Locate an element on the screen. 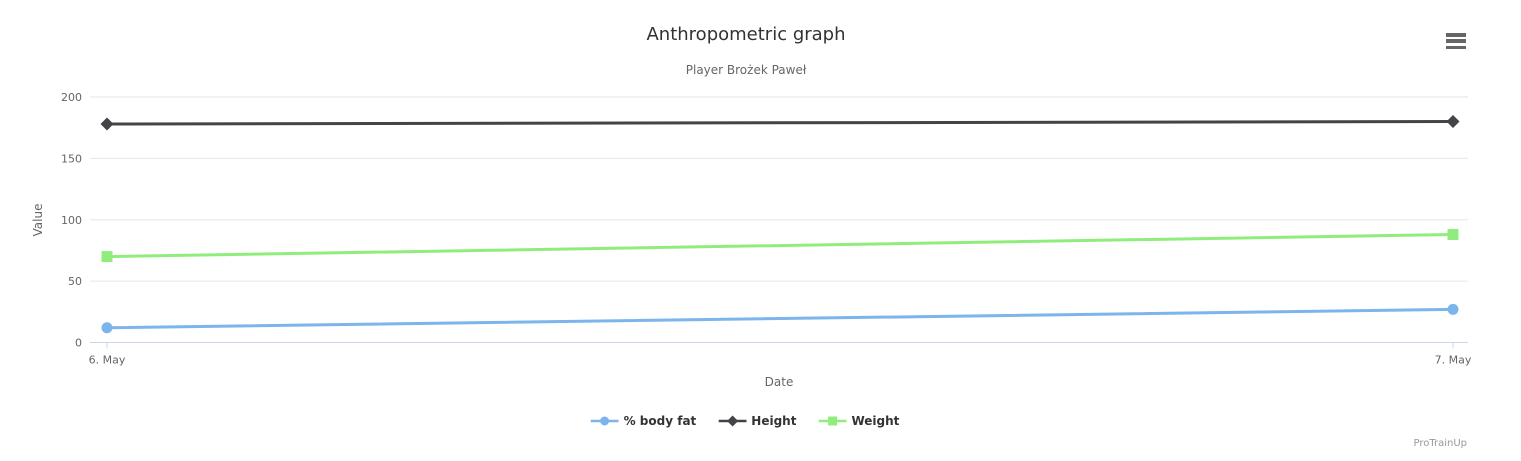  y-tick-label: 150 is located at coordinates (71, 158).